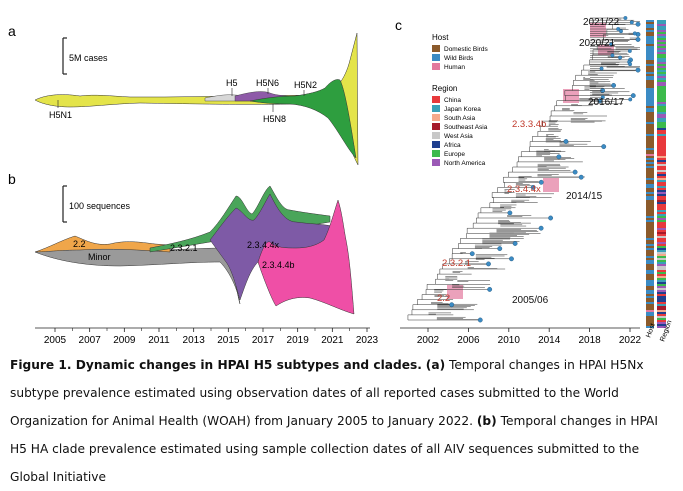  I want to click on host-legend-label: Domestic Birds, so click(466, 49).